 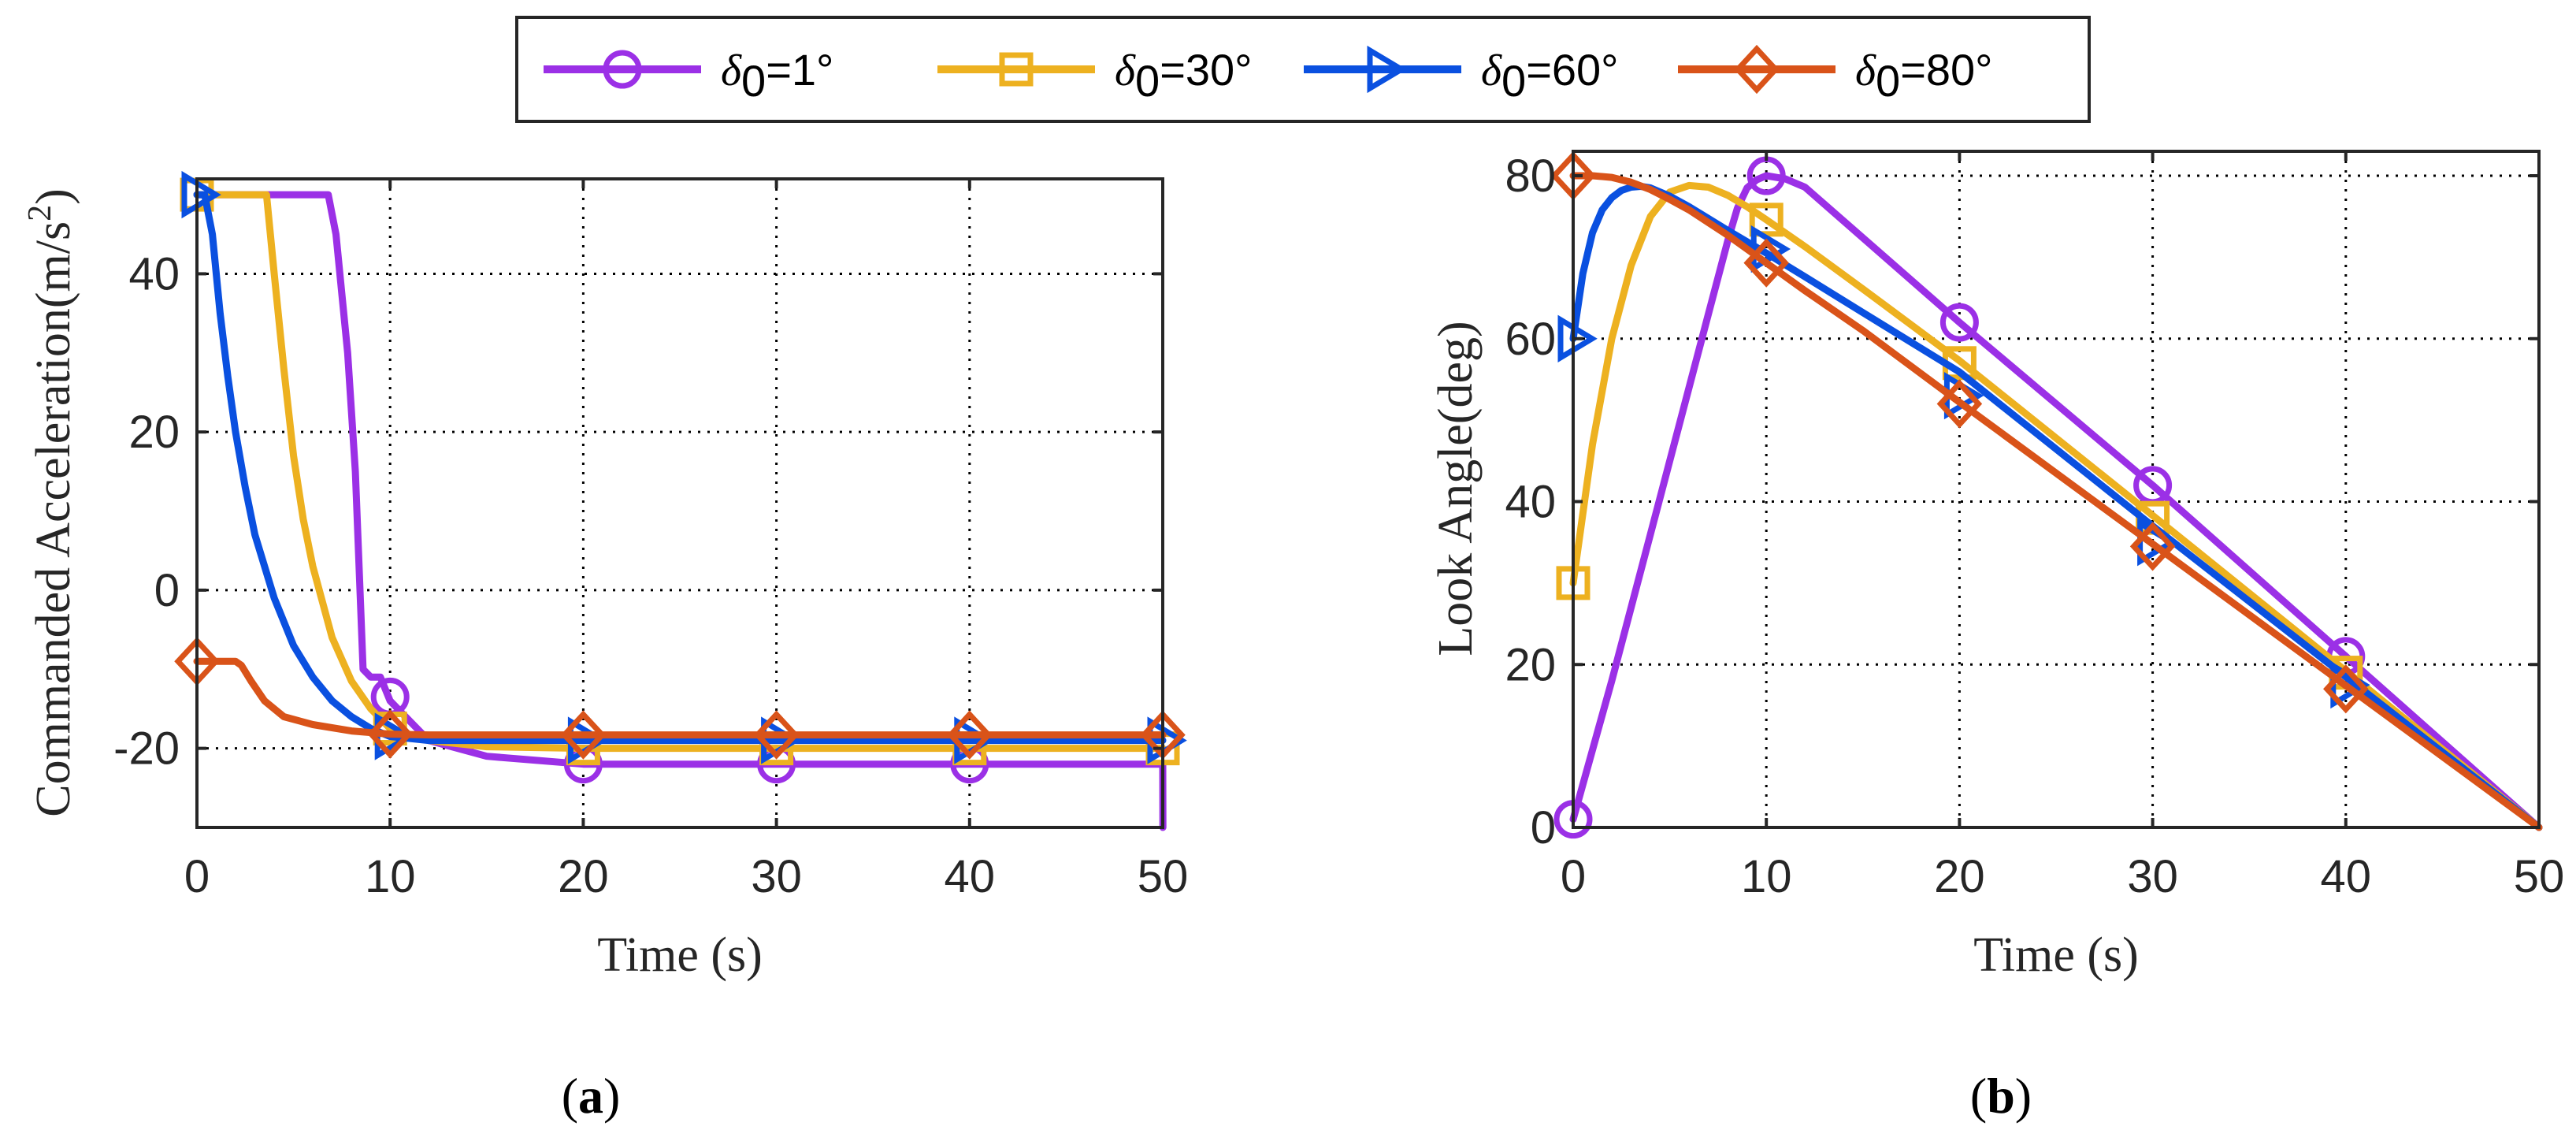 I want to click on y-axis-label-a: Commanded Acceleration(m/s2), so click(x=51, y=503).